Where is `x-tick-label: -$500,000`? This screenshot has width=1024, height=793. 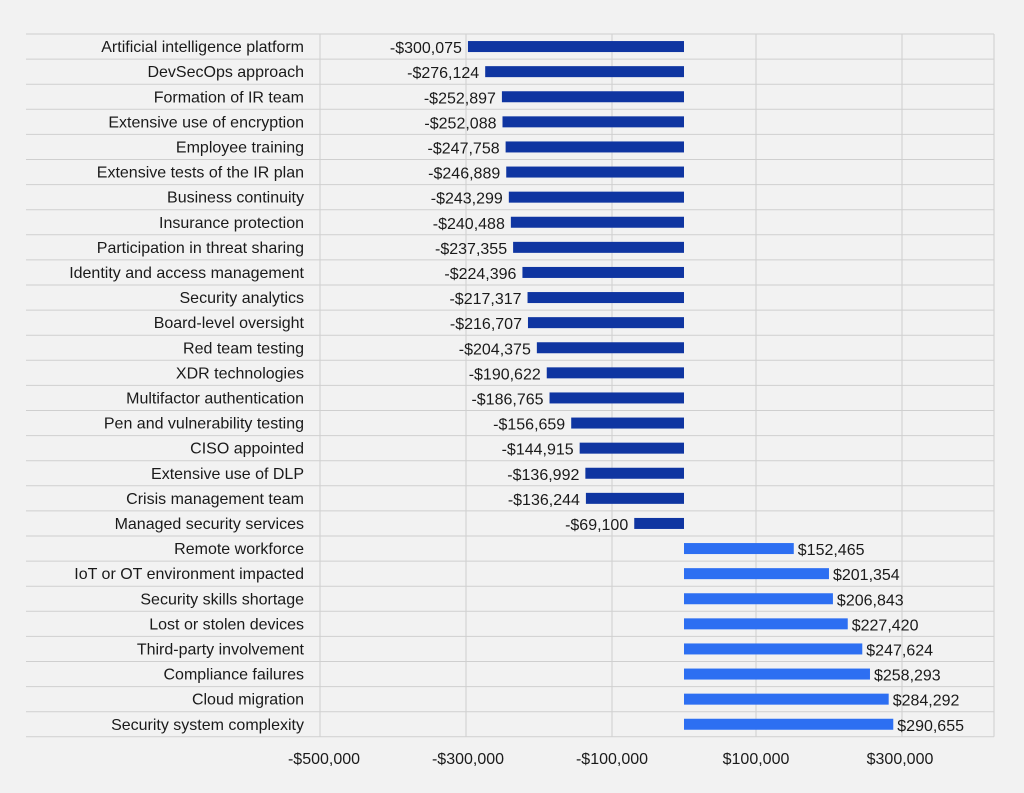 x-tick-label: -$500,000 is located at coordinates (324, 759).